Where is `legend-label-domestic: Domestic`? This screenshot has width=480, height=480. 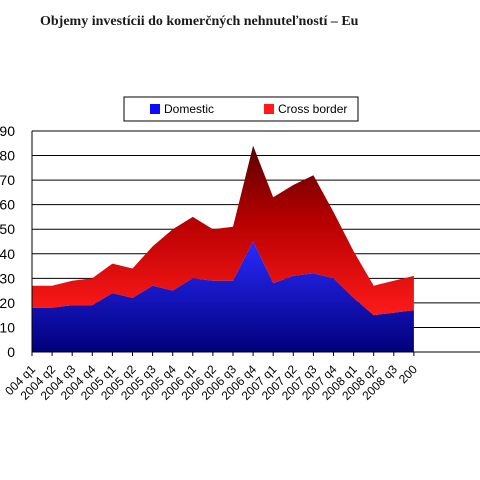 legend-label-domestic: Domestic is located at coordinates (189, 109).